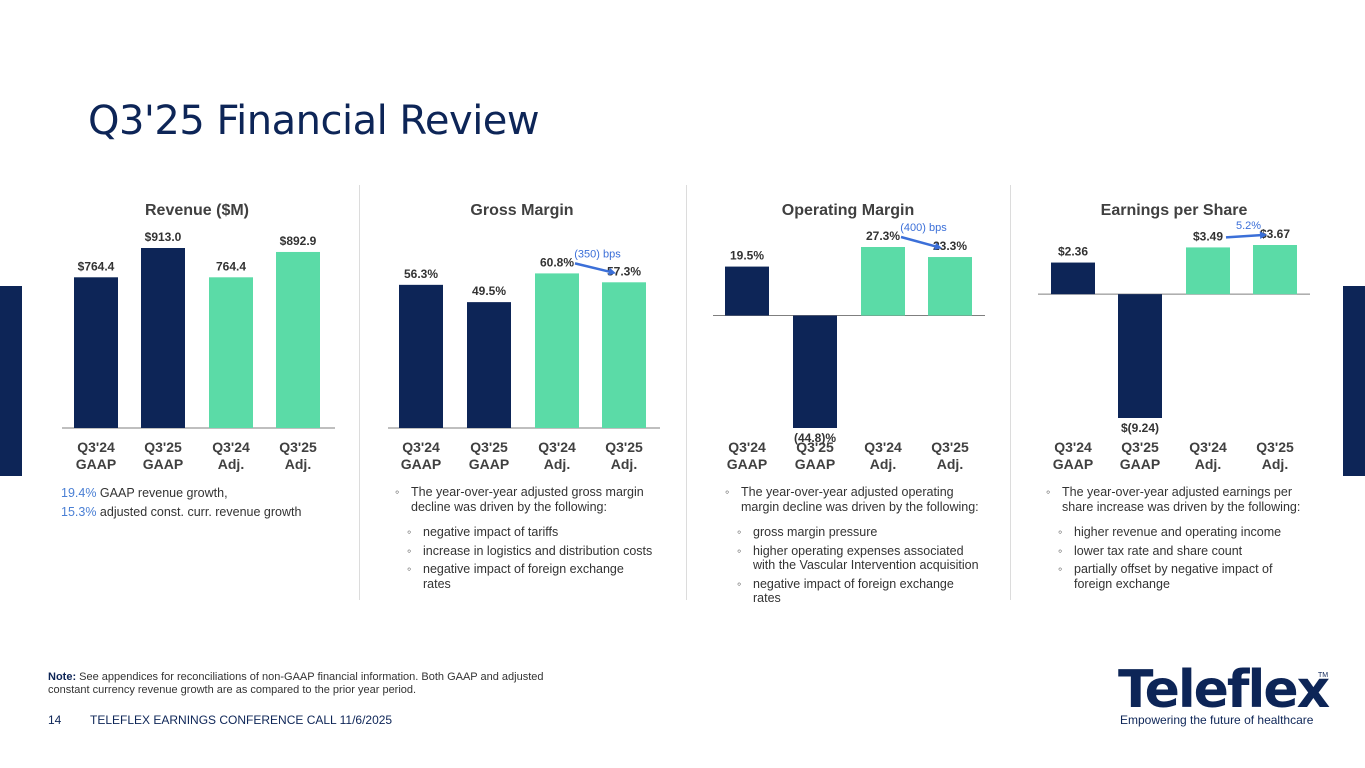 This screenshot has height=768, width=1365. Describe the element at coordinates (612, 271) in the screenshot. I see `change-arrow-head` at that location.